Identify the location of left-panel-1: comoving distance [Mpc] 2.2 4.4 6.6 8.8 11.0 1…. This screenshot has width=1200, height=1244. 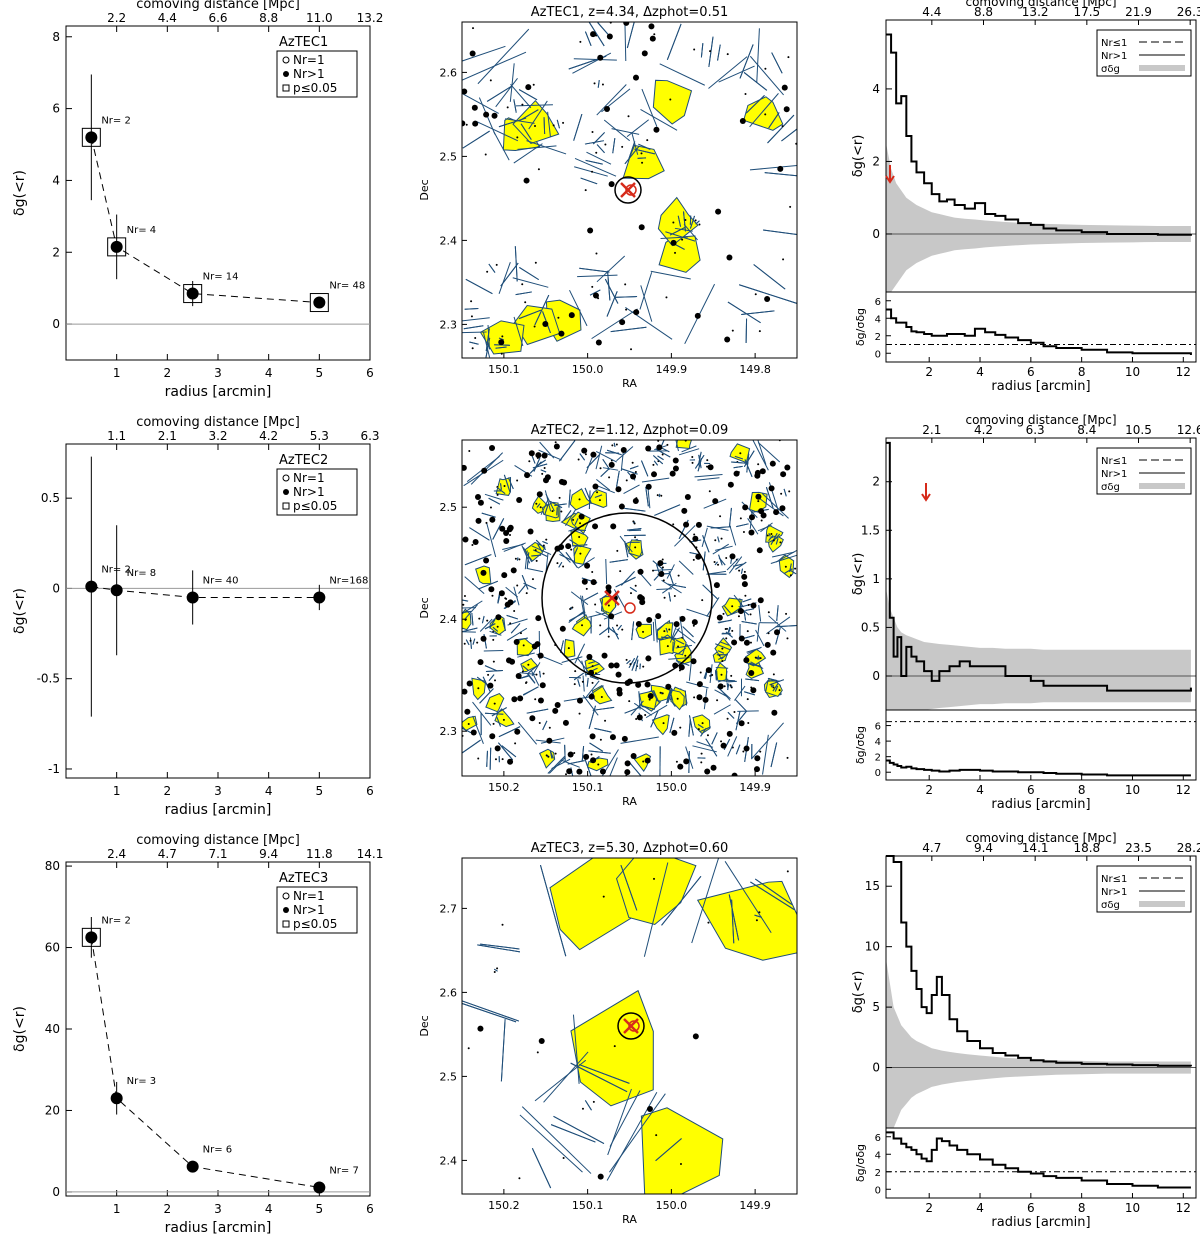
(197, 200).